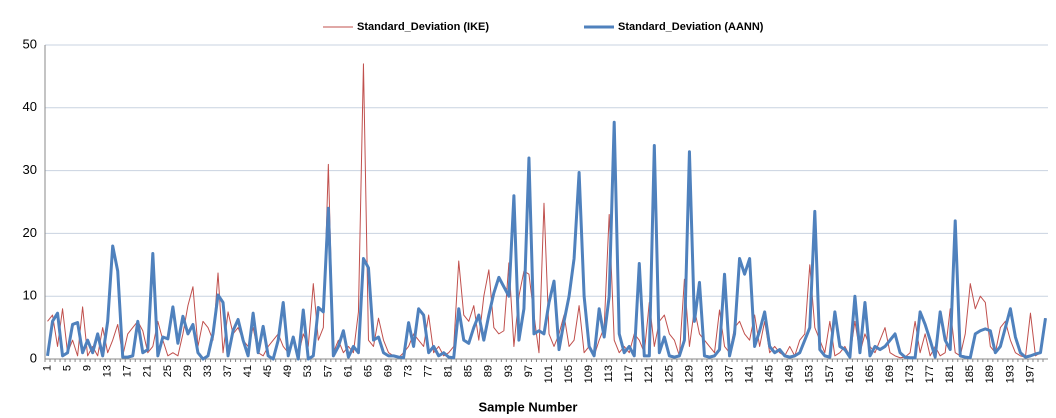  What do you see at coordinates (228, 371) in the screenshot?
I see `x-tick-label: 37` at bounding box center [228, 371].